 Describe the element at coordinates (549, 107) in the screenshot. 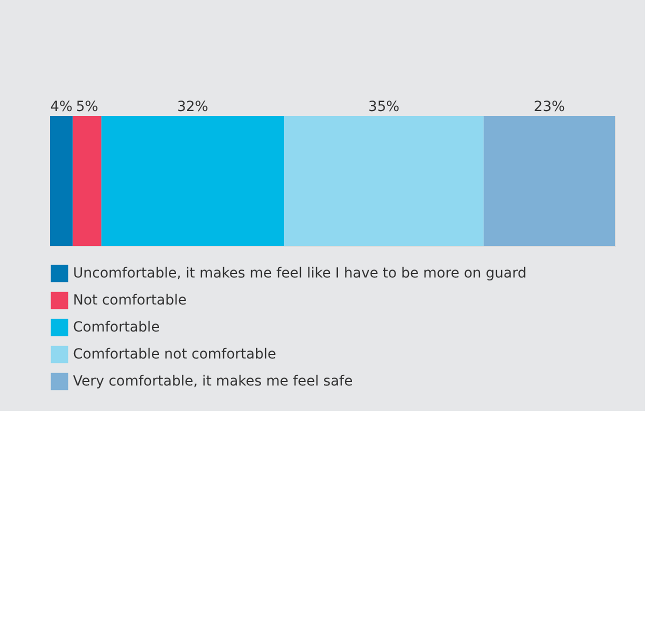

I see `data-label: 23%` at that location.